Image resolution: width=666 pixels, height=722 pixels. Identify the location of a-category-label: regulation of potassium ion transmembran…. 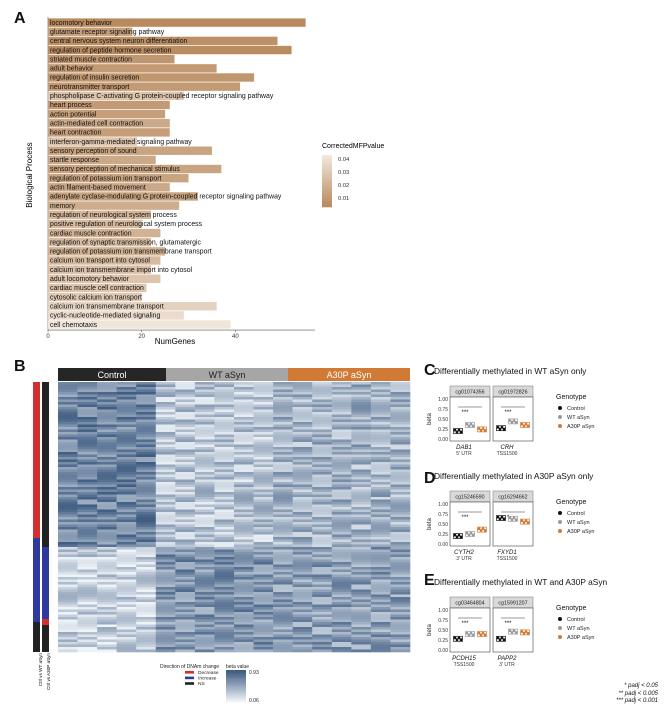
(131, 252).